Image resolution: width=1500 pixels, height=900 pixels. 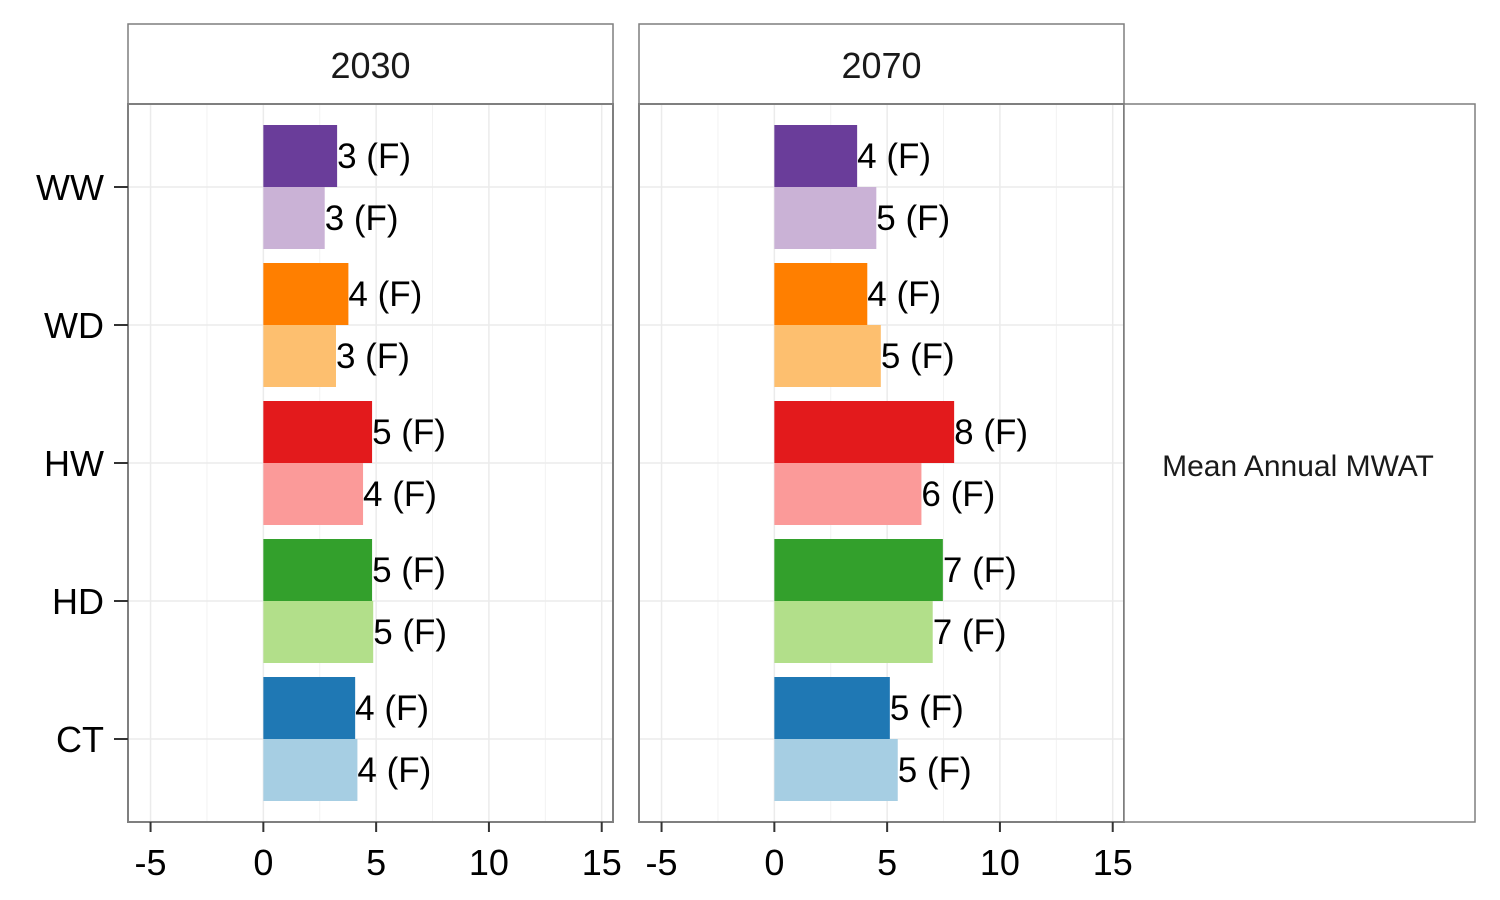 What do you see at coordinates (78, 601) in the screenshot?
I see `y-tick-label-hd: HD` at bounding box center [78, 601].